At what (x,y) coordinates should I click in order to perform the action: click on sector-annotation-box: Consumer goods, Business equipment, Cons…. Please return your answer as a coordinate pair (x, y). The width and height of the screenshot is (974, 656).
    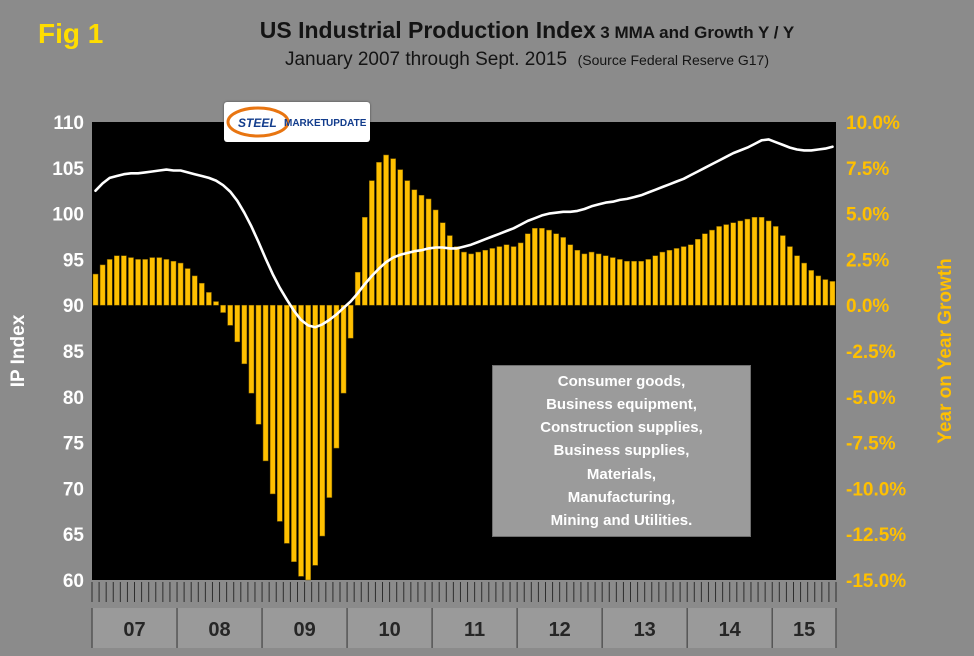
    Looking at the image, I should click on (621, 451).